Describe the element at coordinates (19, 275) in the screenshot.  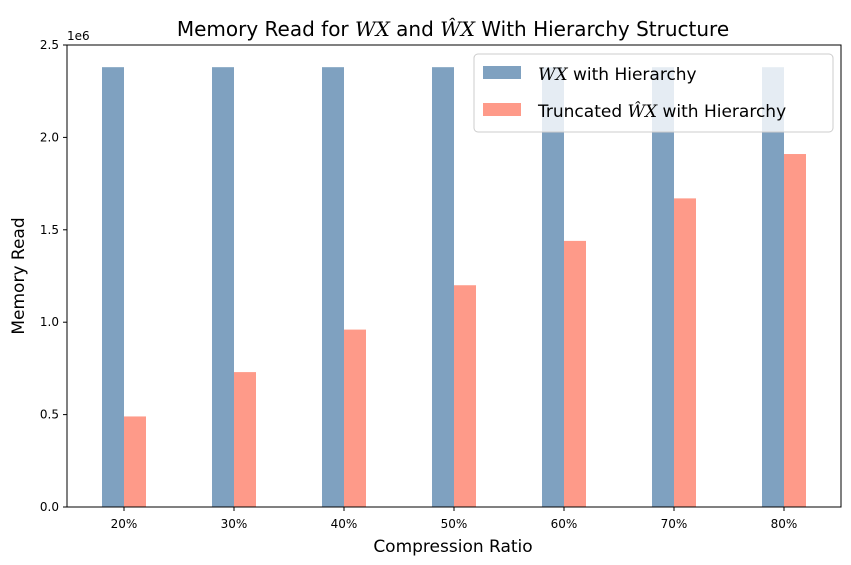
I see `y-axis-label: Memory Read` at that location.